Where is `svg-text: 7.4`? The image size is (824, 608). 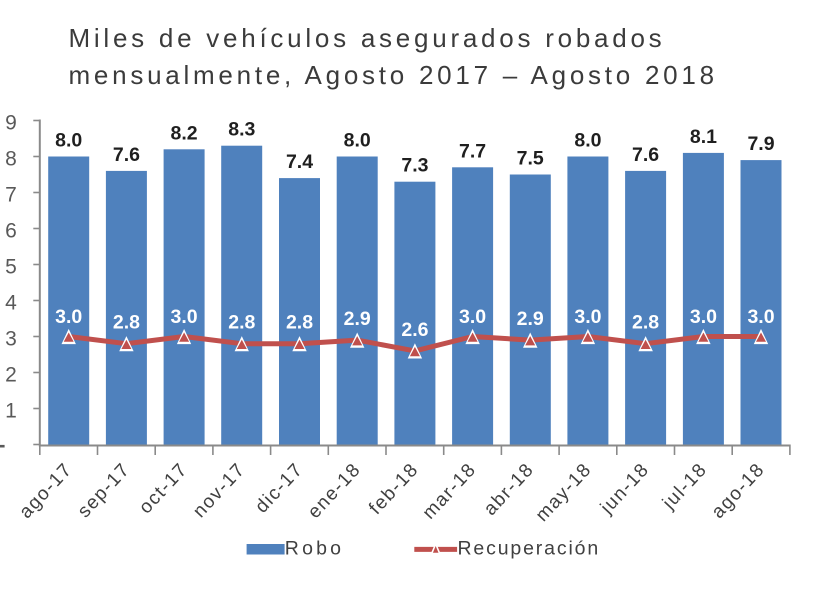
svg-text: 7.4 is located at coordinates (299, 162).